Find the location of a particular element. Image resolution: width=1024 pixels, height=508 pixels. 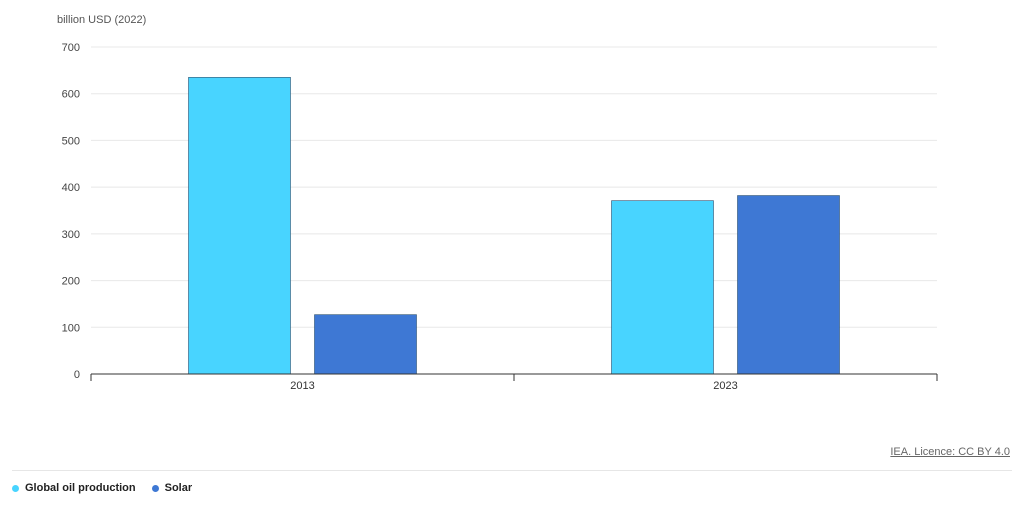

legend-item-solar: Solar is located at coordinates (172, 488).